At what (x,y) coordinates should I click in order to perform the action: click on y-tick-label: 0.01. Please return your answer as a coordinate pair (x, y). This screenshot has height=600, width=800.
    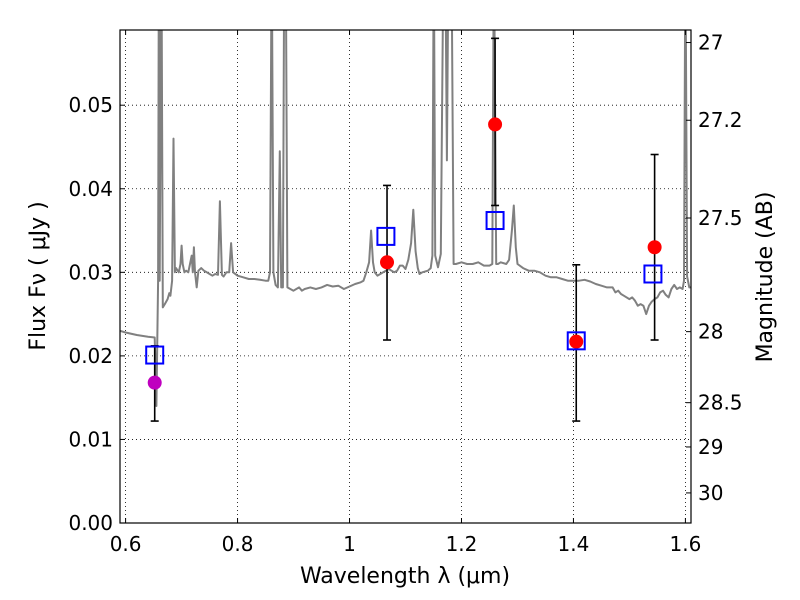
    Looking at the image, I should click on (90, 439).